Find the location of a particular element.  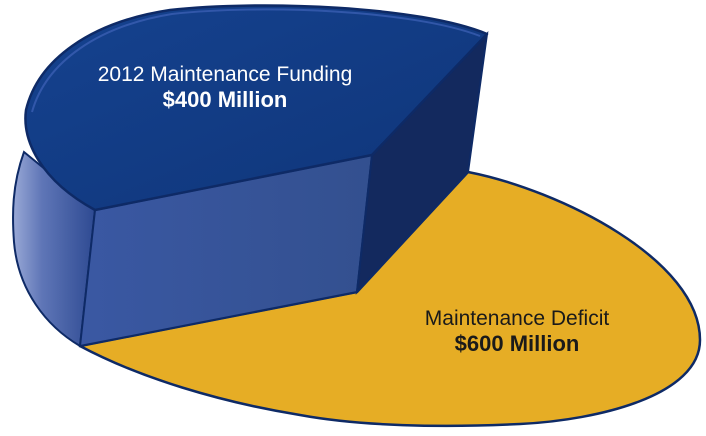

deficit-slice-value: $600 Million is located at coordinates (517, 344).